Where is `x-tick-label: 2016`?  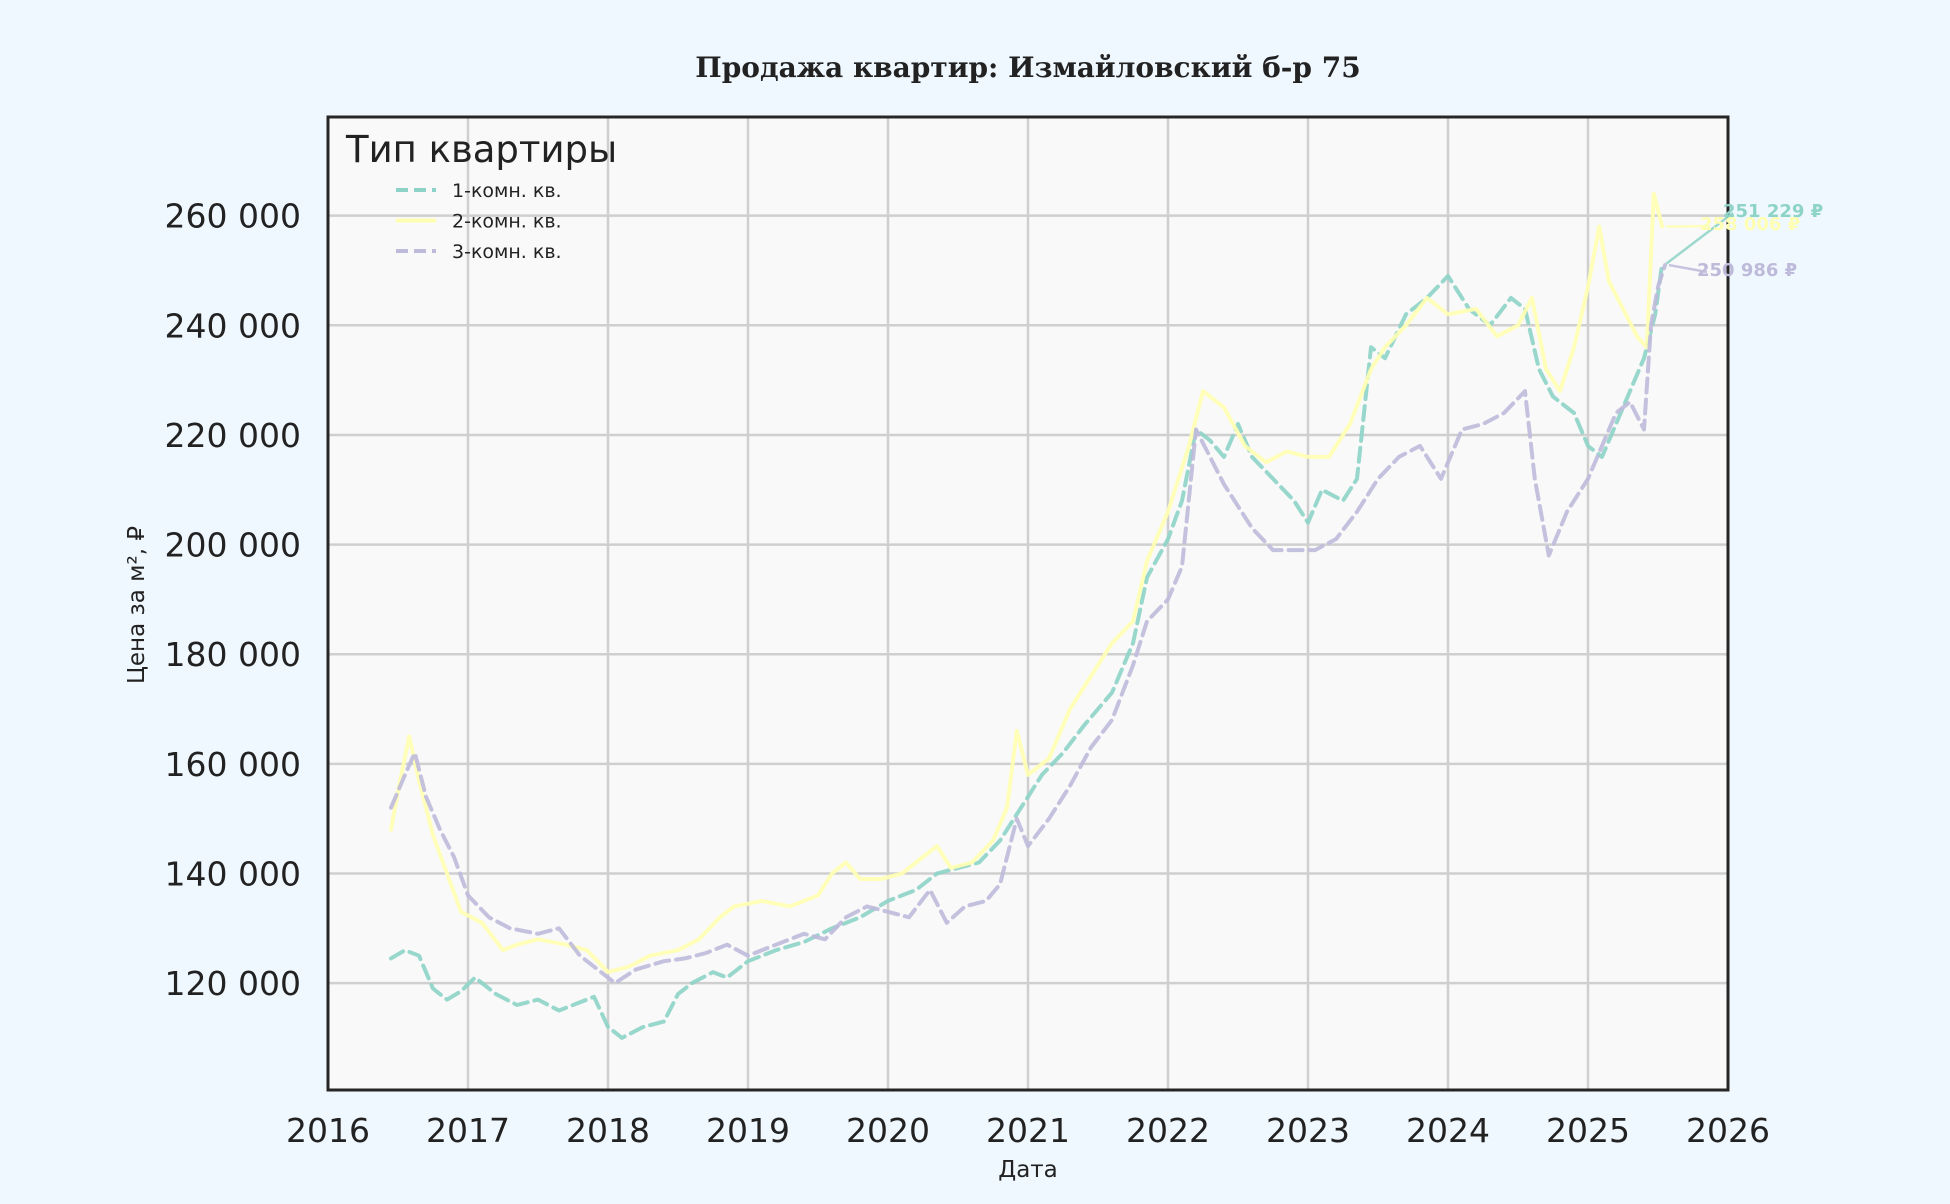 x-tick-label: 2016 is located at coordinates (328, 1130).